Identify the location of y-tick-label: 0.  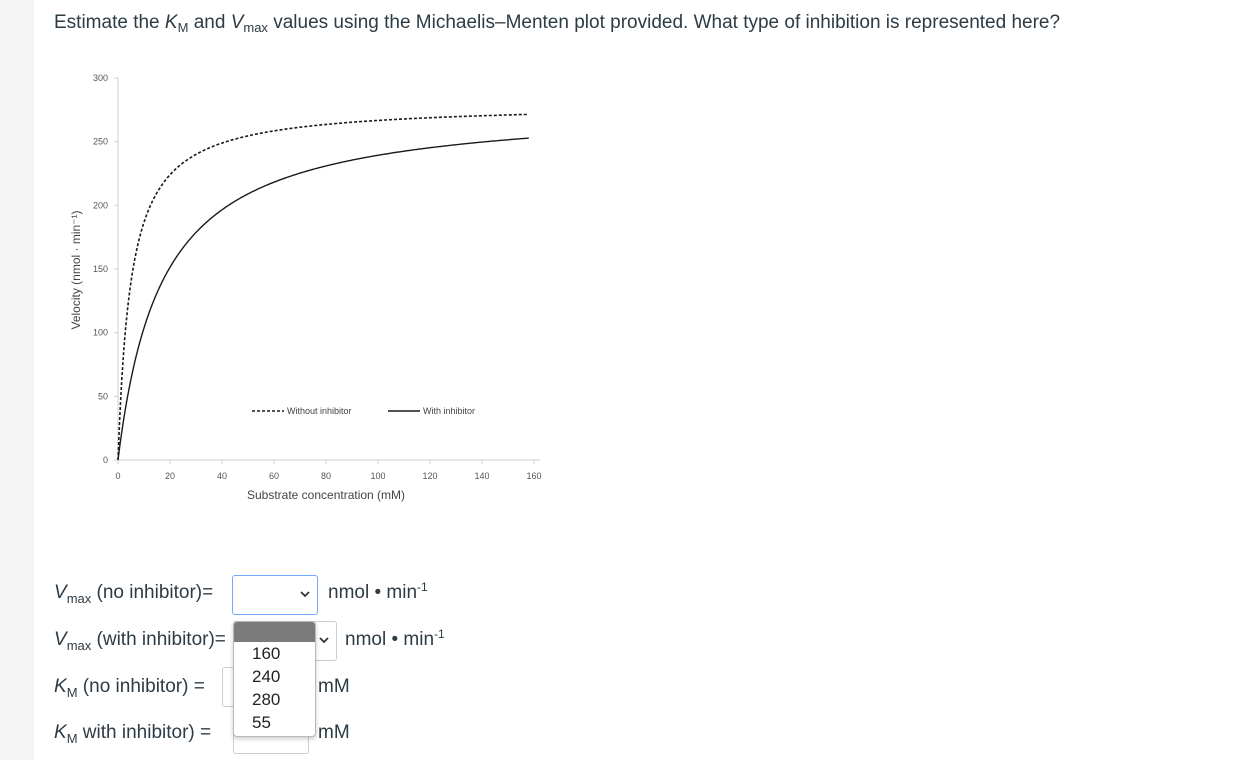
(105, 460).